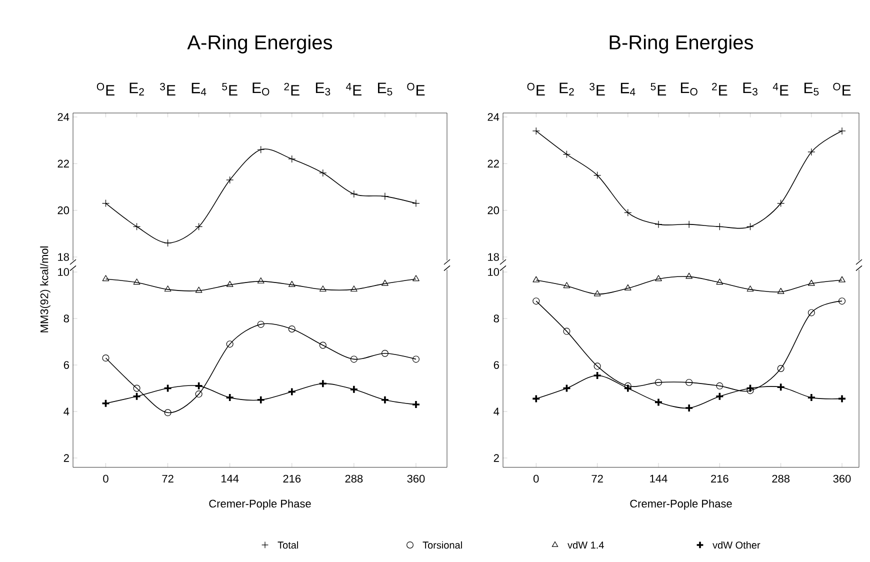 The width and height of the screenshot is (870, 562). I want to click on x-tick-label: 0, so click(536, 478).